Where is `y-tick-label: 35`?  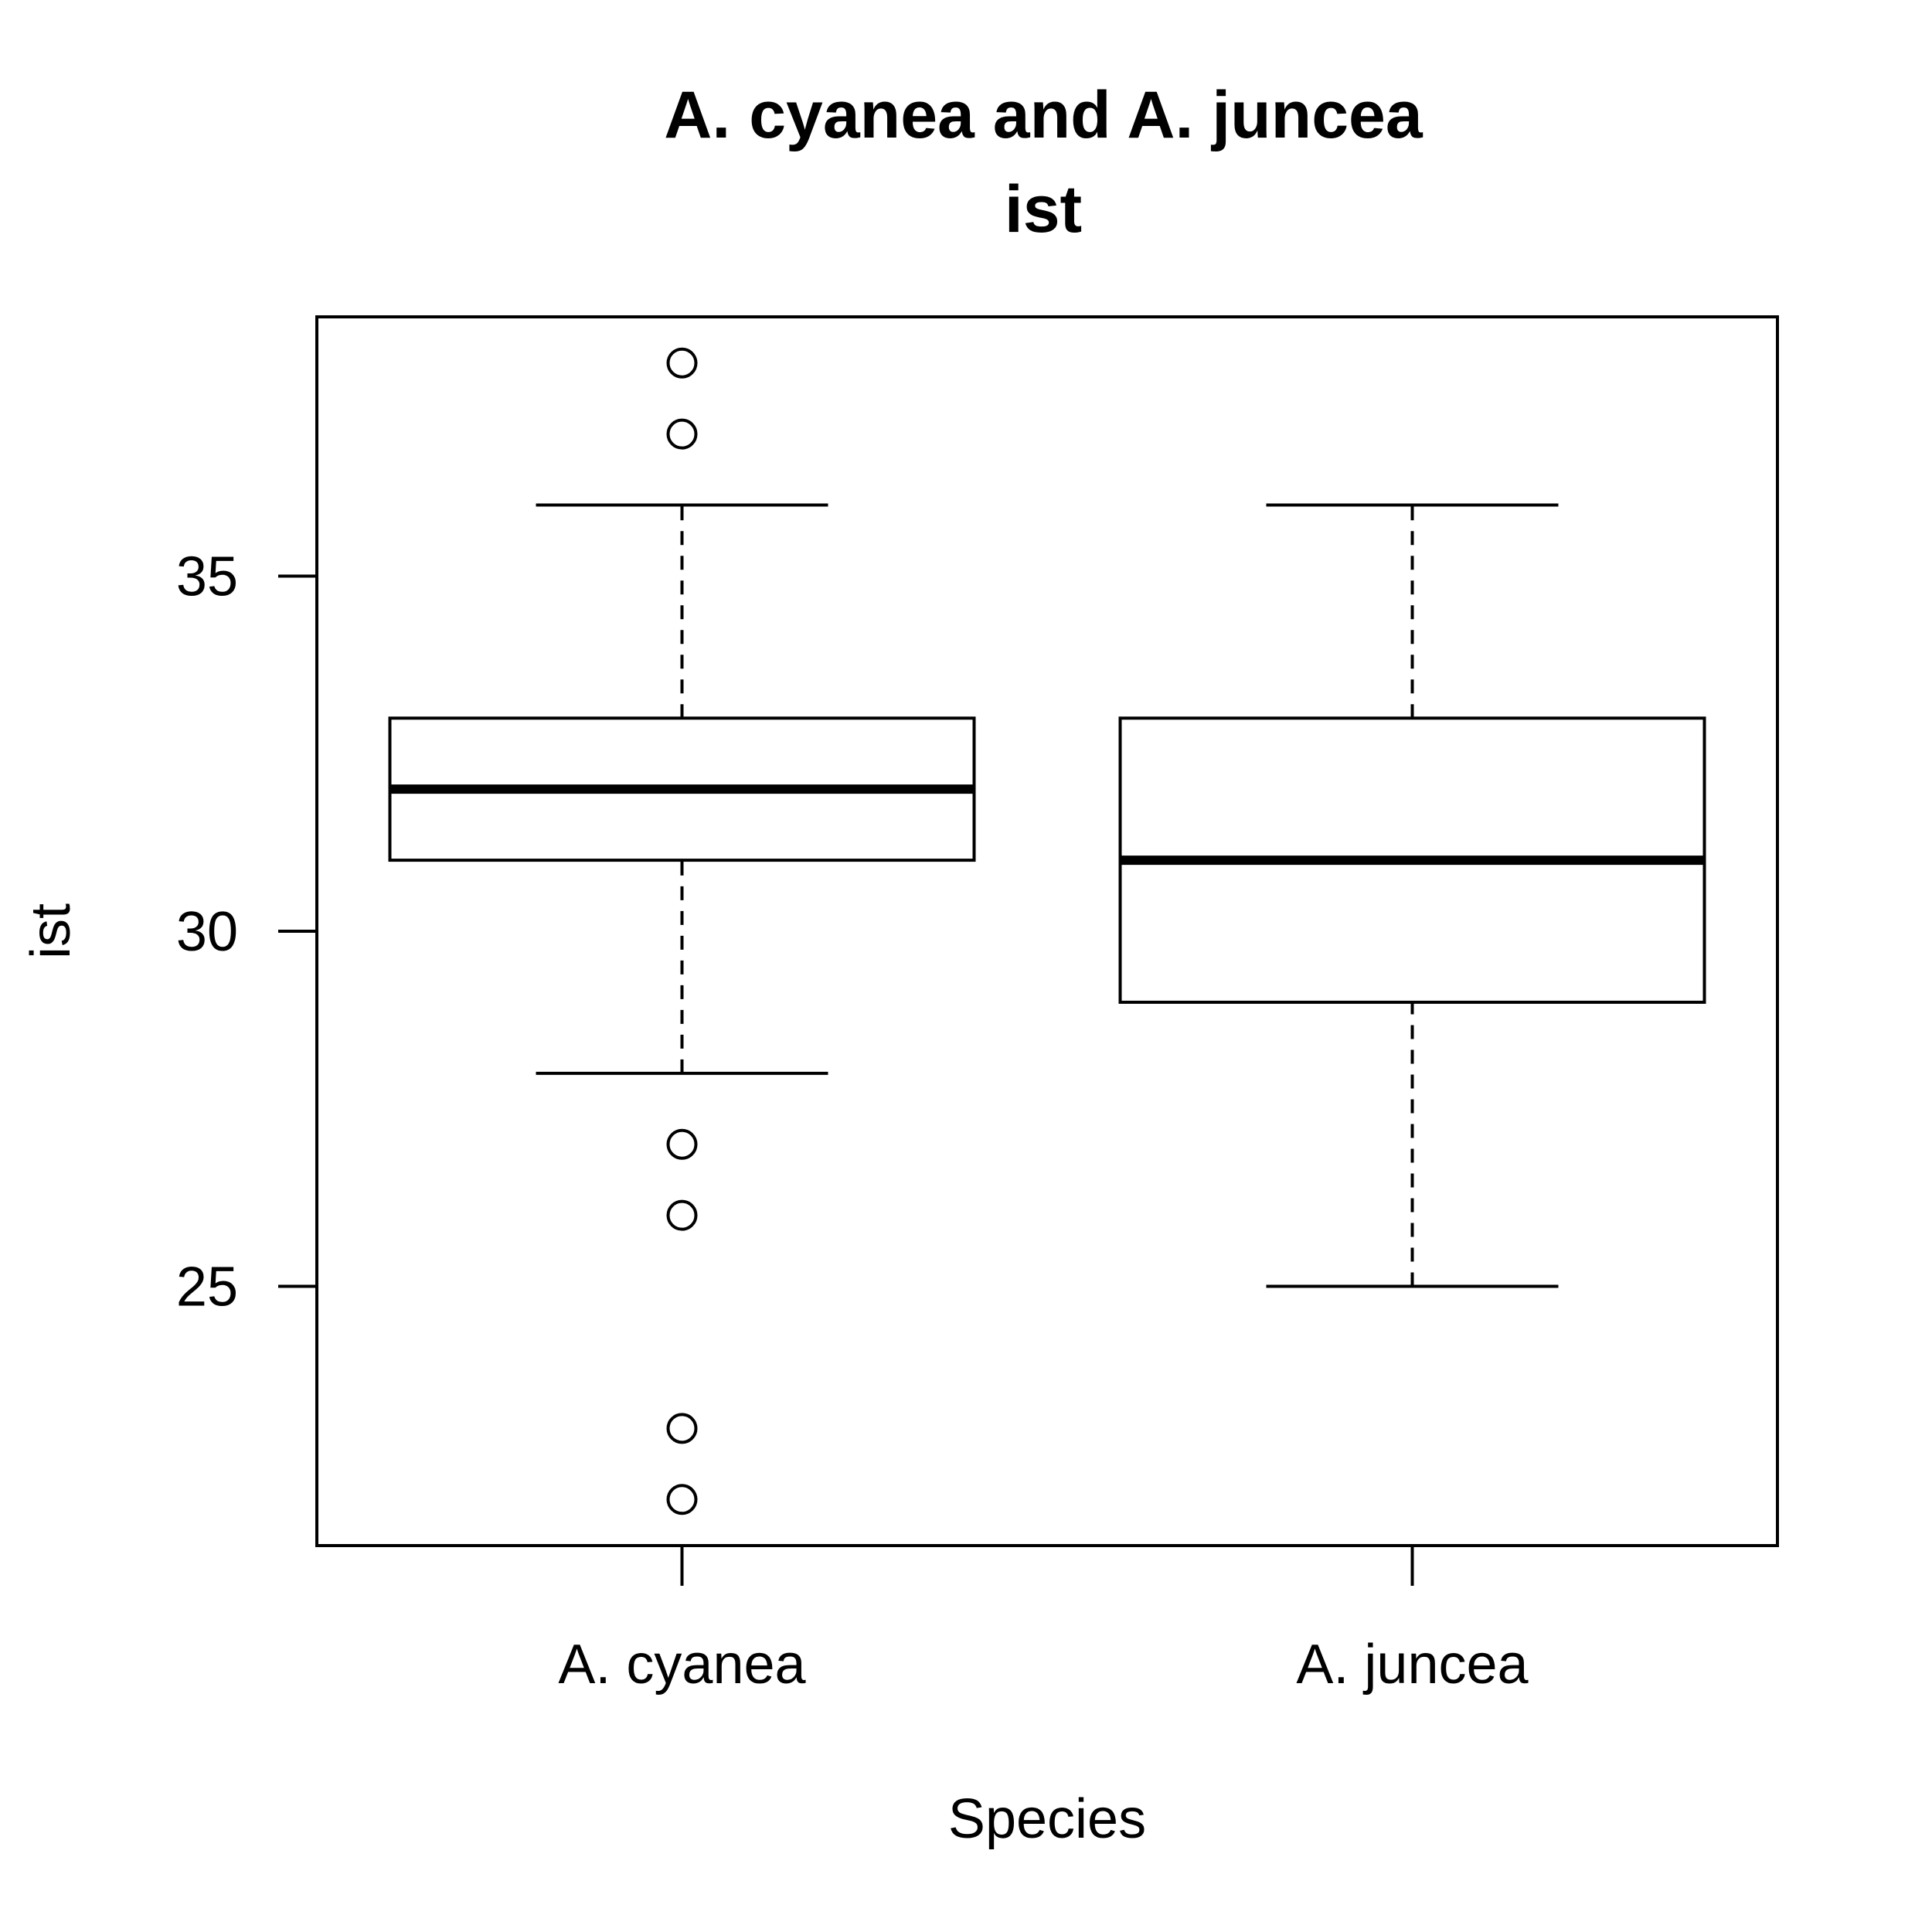 y-tick-label: 35 is located at coordinates (207, 577).